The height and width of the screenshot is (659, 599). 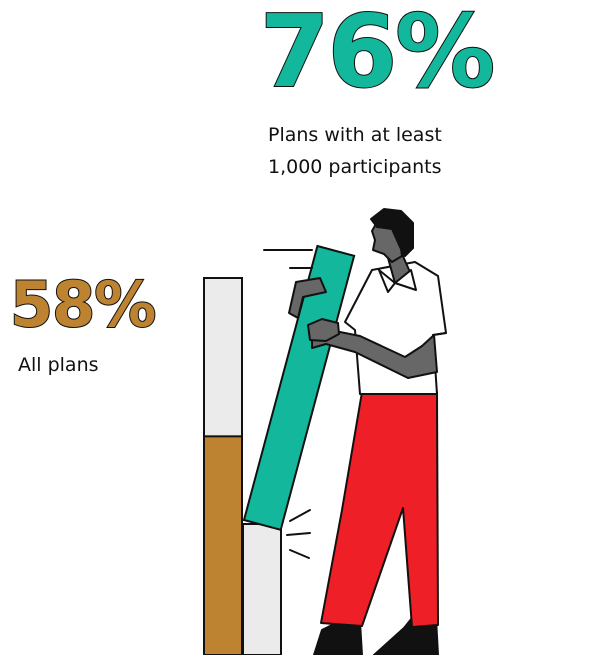 What do you see at coordinates (355, 135) in the screenshot?
I see `series-caption-line: Plans with at least` at bounding box center [355, 135].